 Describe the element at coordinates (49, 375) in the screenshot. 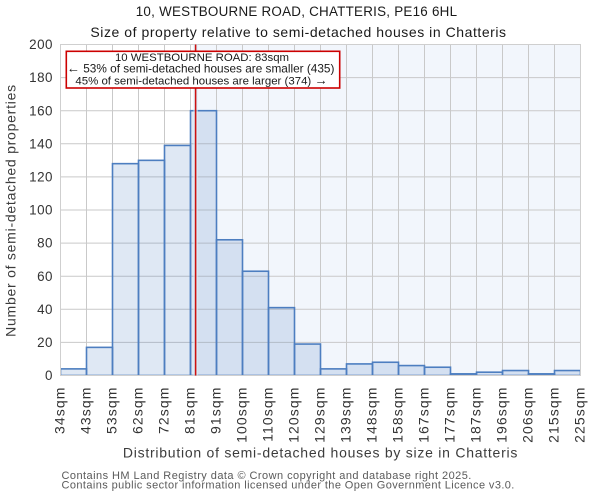

I see `svg-text: 0` at that location.